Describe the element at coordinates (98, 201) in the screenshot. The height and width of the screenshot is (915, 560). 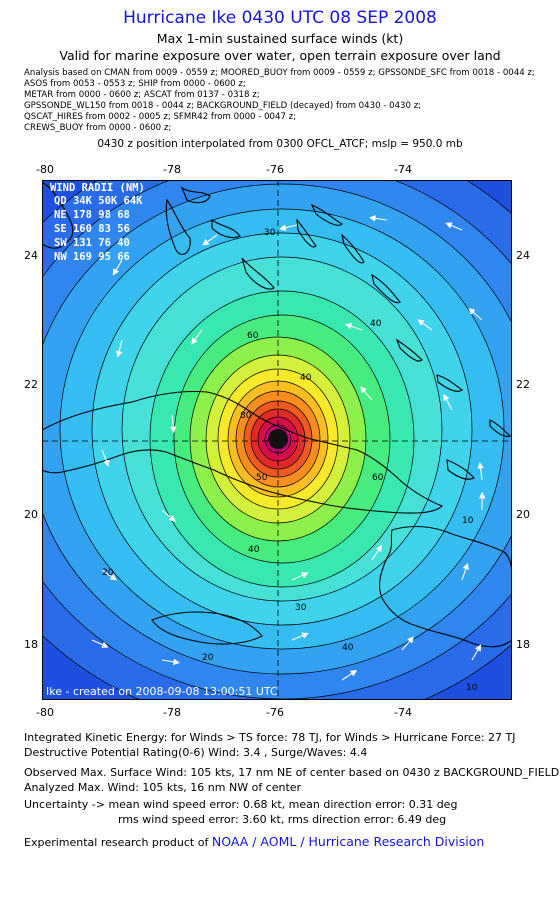
I see `wind-radii-header: QD 34K 50K 64K` at that location.